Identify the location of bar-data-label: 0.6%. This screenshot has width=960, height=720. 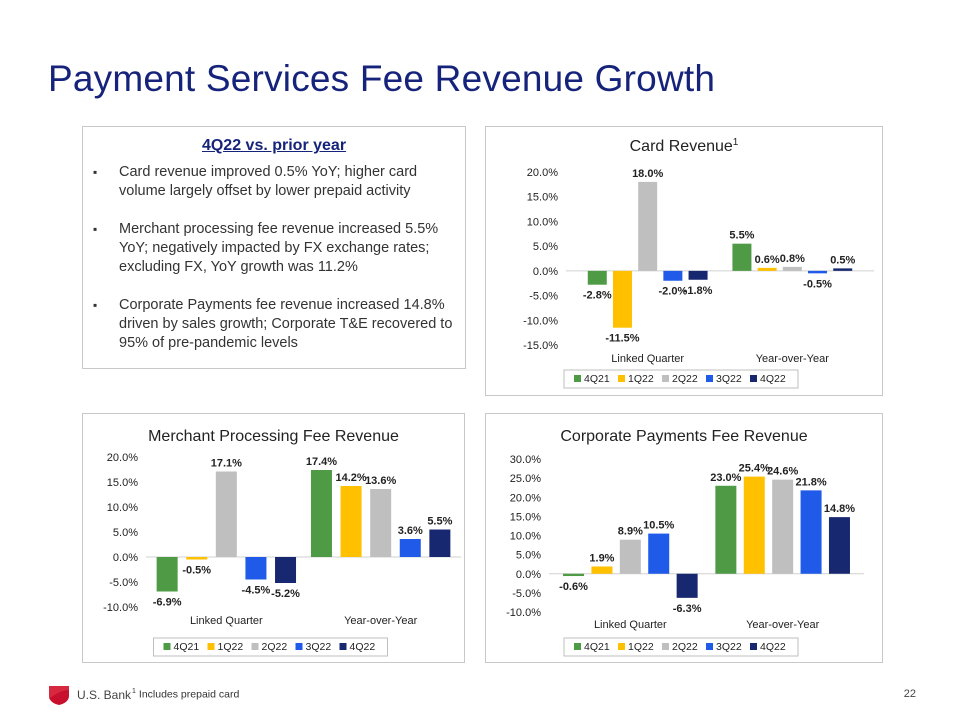
(767, 260).